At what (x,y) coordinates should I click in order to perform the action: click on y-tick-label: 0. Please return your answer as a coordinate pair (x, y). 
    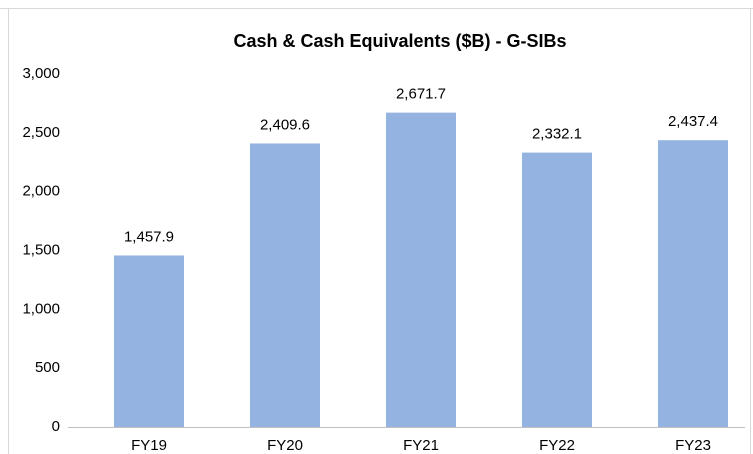
    Looking at the image, I should click on (56, 426).